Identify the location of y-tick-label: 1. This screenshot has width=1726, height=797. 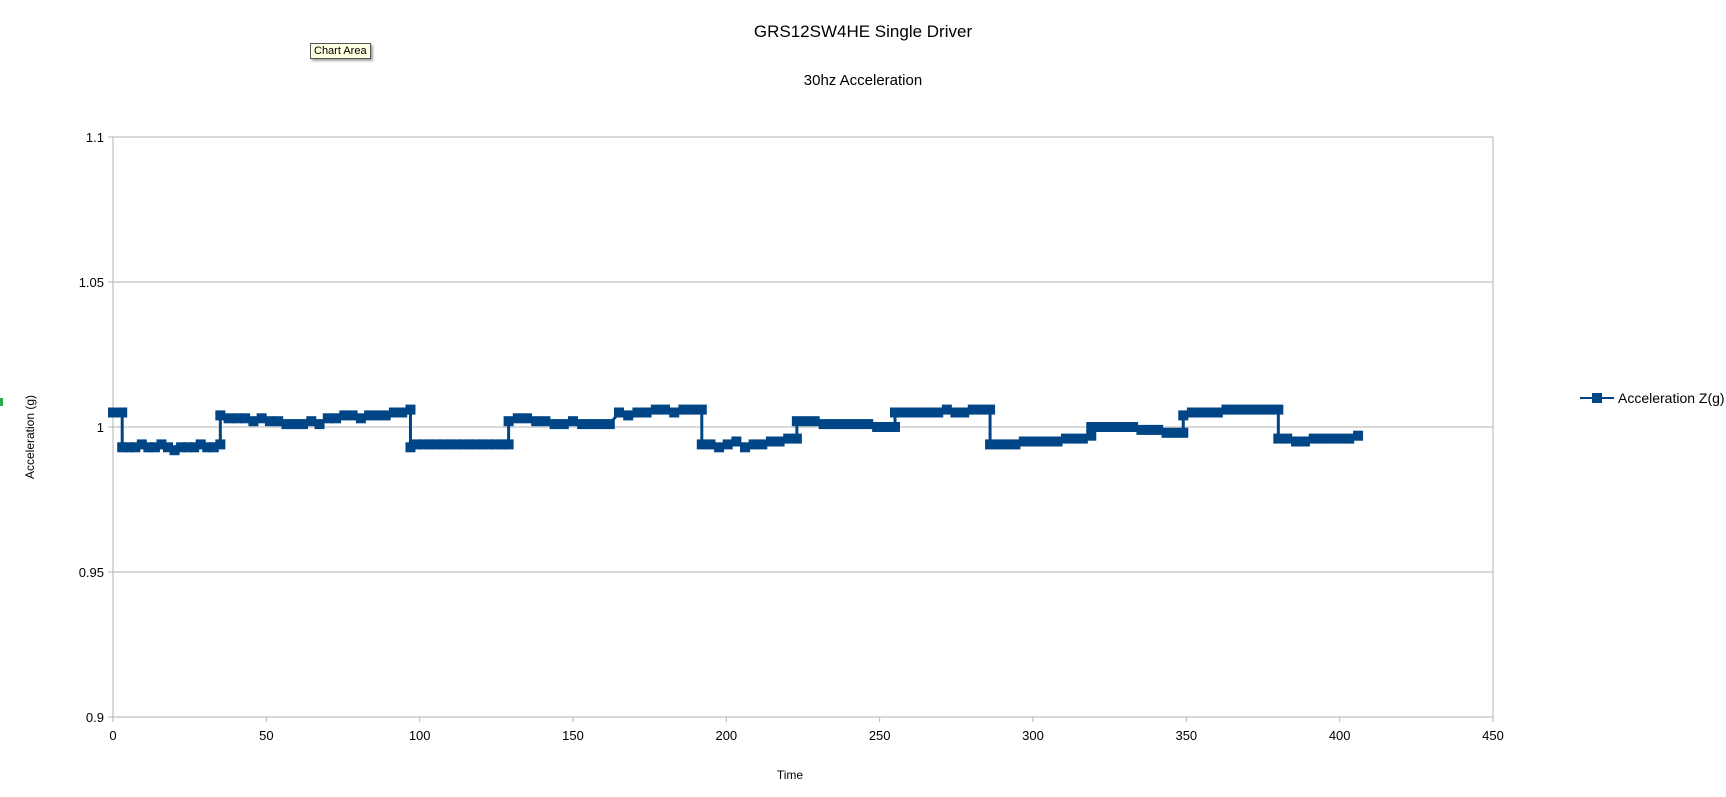
(100, 427).